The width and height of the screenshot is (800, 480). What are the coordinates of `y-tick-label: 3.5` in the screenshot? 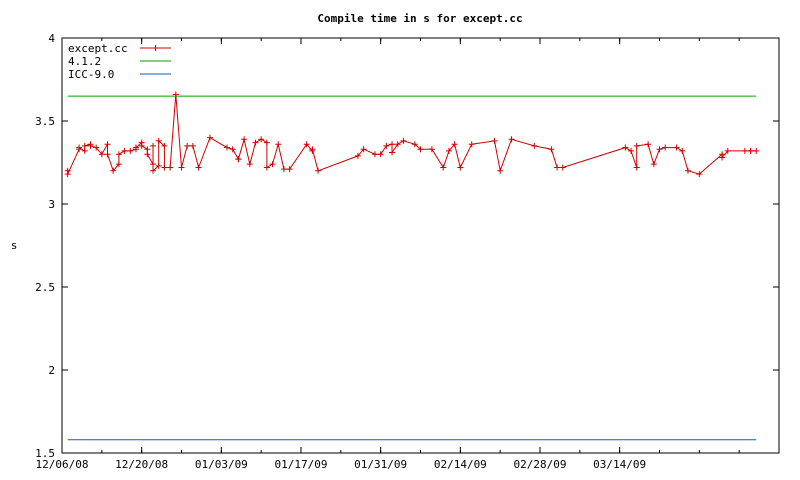 It's located at (45, 121).